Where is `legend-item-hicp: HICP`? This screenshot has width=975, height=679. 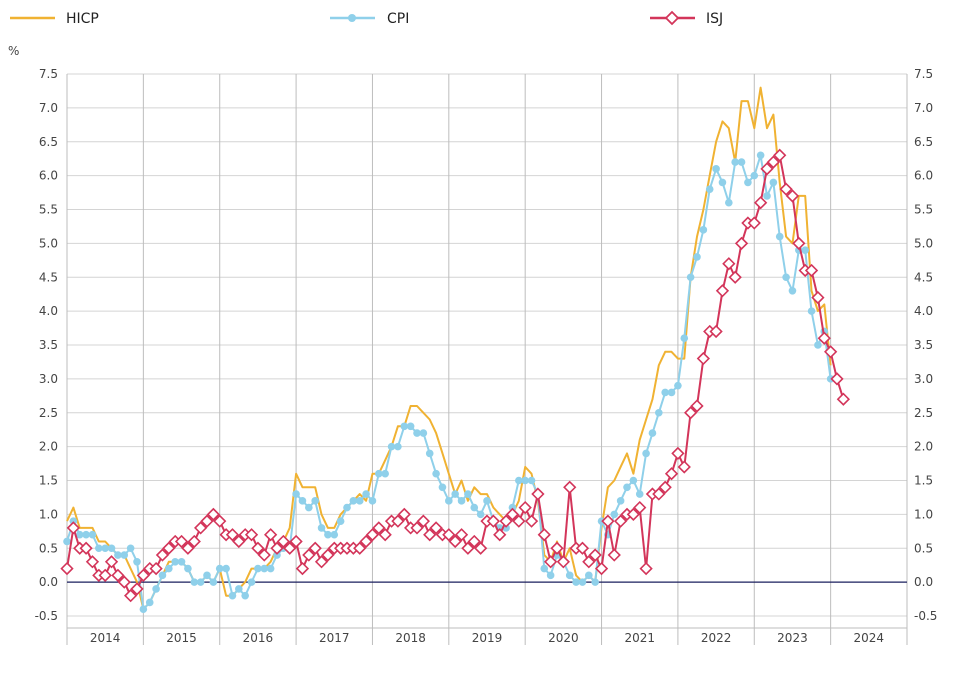
legend-item-hicp: HICP is located at coordinates (54, 19).